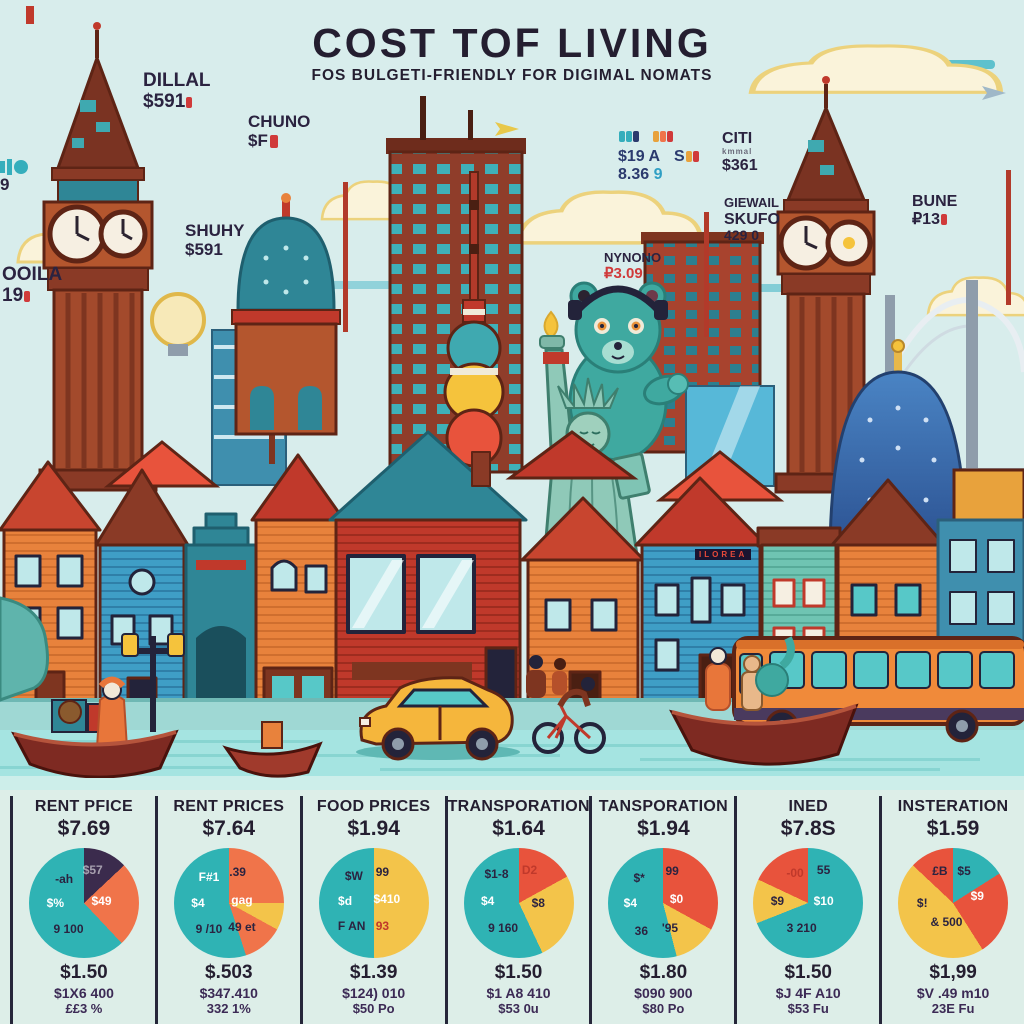 The width and height of the screenshot is (1024, 1024). What do you see at coordinates (228, 989) in the screenshot?
I see `panel-footer: $.503 $347.410 332 1%` at bounding box center [228, 989].